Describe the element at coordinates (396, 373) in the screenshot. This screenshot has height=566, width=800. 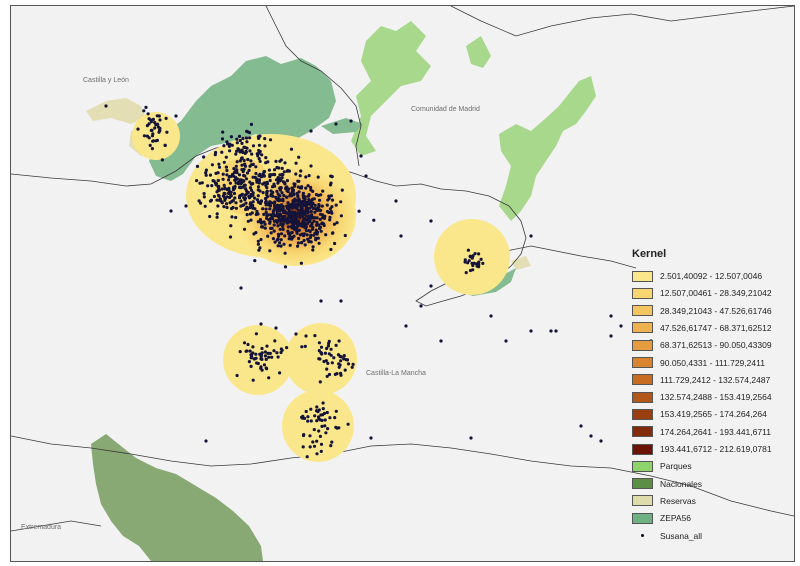
I see `label-castilla-mancha: Castilla-La Mancha` at that location.